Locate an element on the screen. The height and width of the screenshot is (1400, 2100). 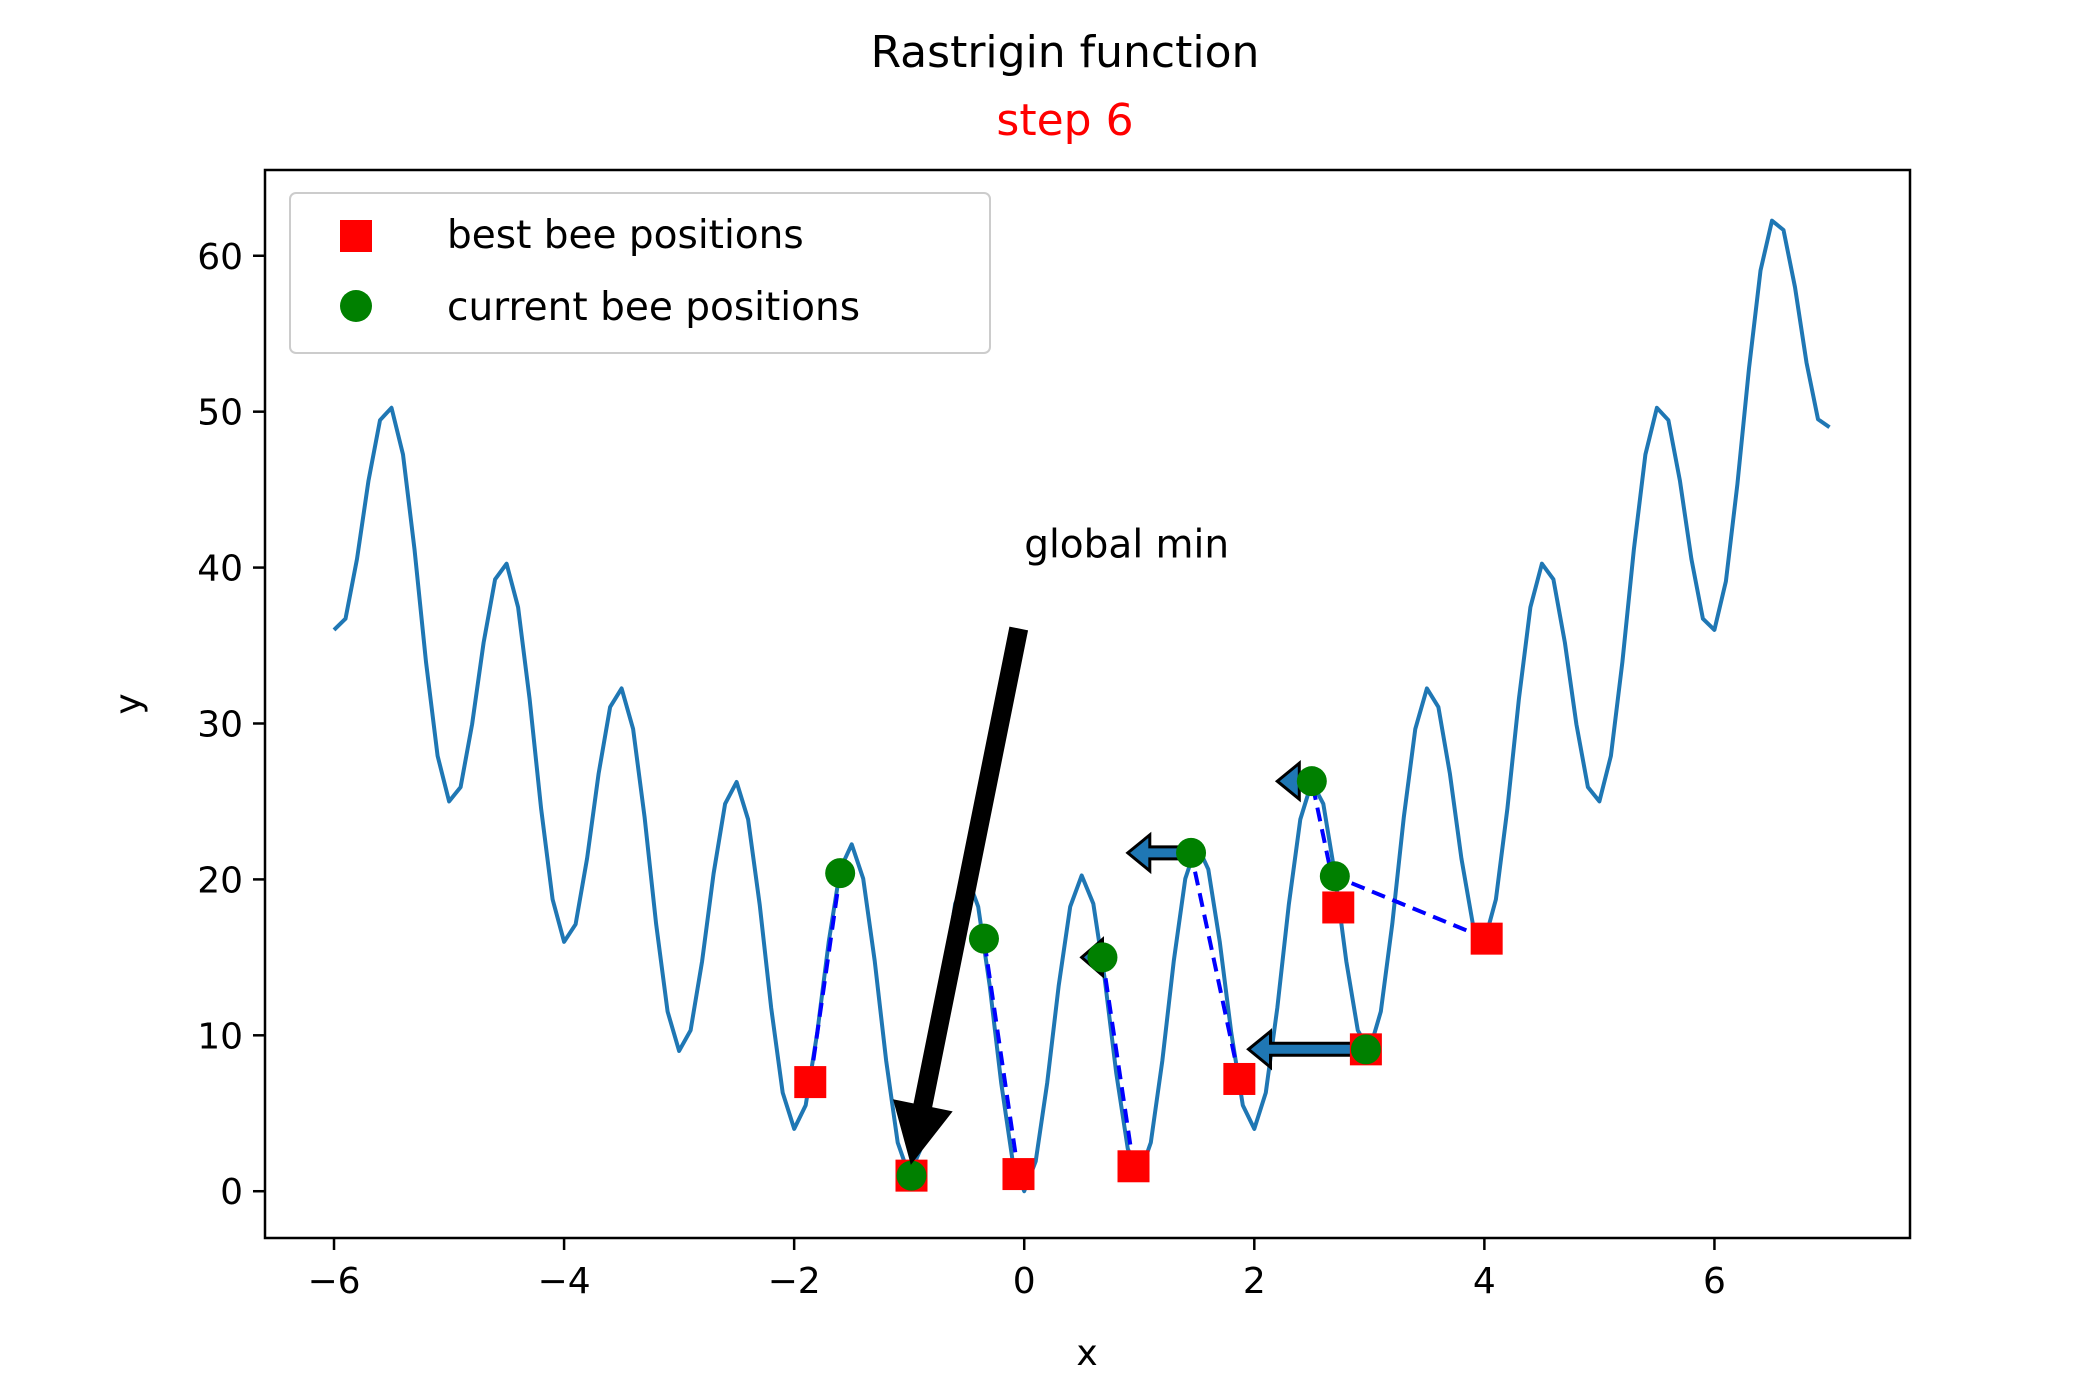
legend: best bee positions current bee positions is located at coordinates (640, 273).